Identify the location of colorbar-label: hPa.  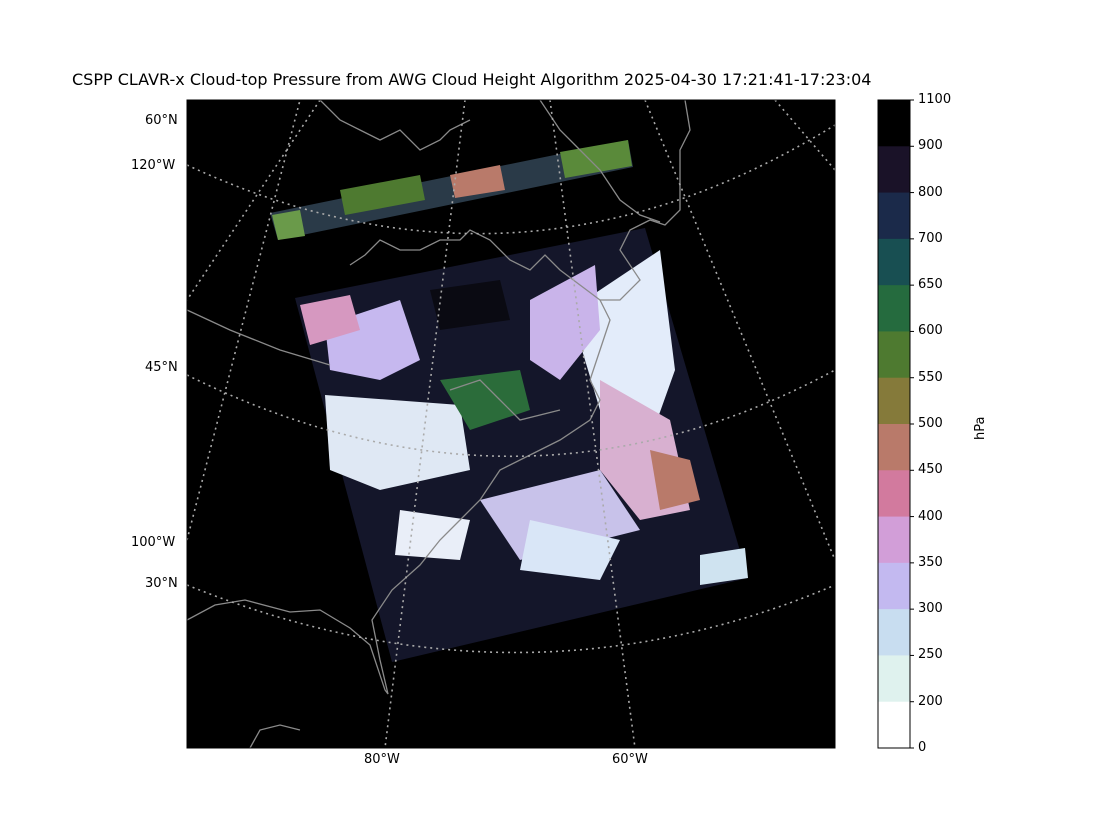
(980, 428).